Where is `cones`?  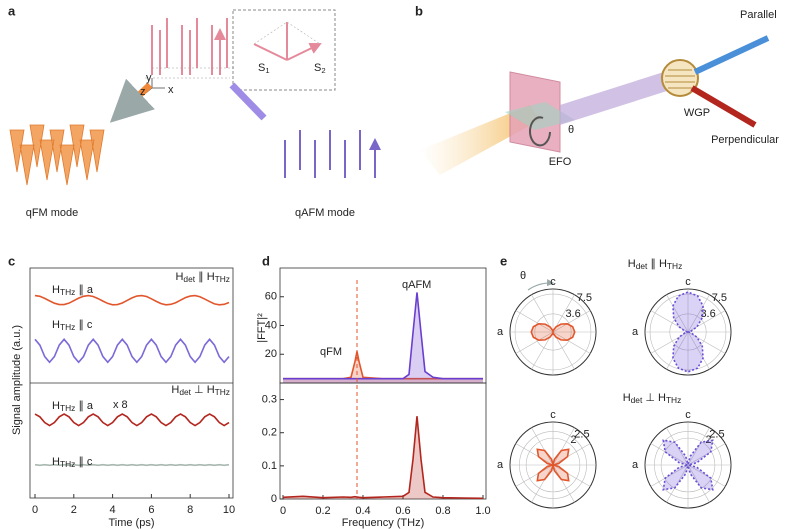 cones is located at coordinates (57, 155).